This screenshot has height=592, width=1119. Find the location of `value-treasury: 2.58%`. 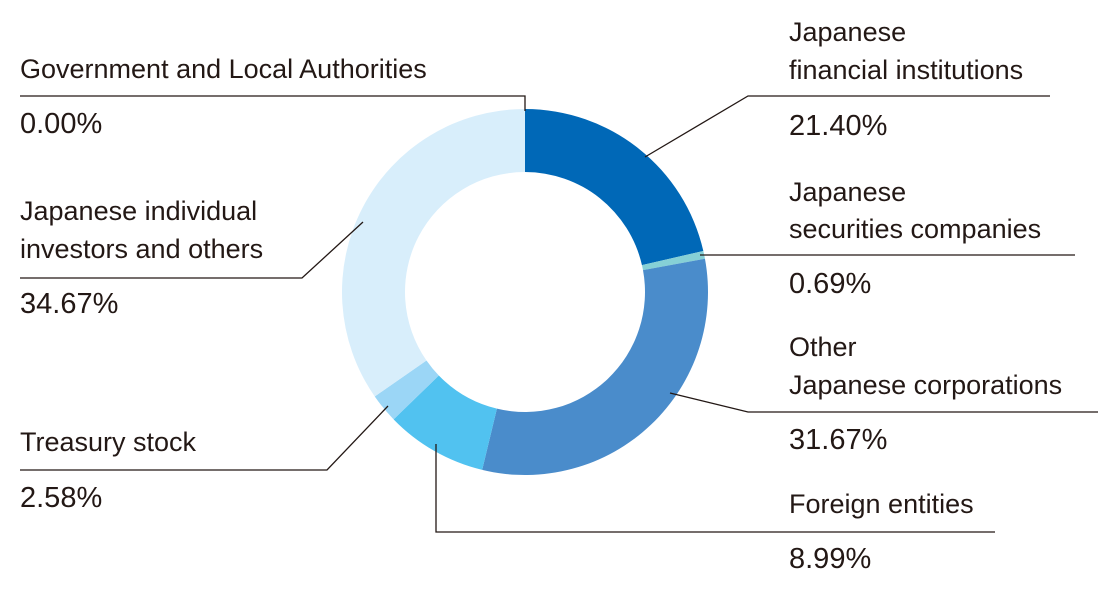

value-treasury: 2.58% is located at coordinates (61, 498).